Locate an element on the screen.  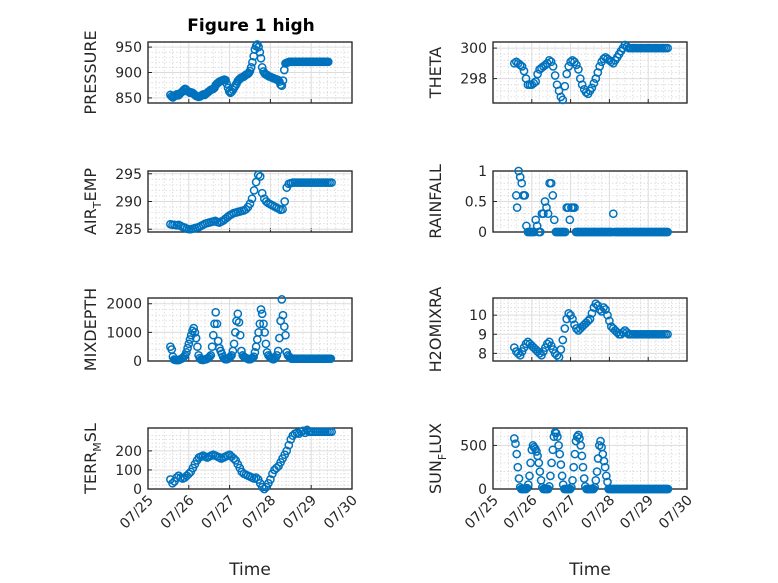
y-tick-label: 950 is located at coordinates (128, 48).